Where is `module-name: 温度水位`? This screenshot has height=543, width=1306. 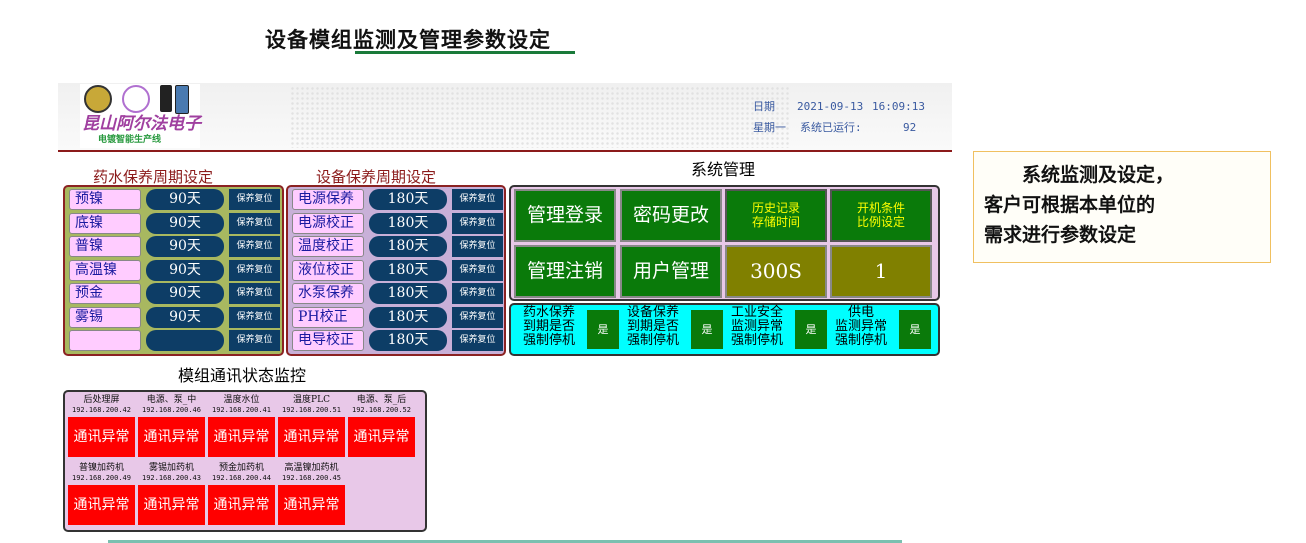 module-name: 温度水位 is located at coordinates (241, 400).